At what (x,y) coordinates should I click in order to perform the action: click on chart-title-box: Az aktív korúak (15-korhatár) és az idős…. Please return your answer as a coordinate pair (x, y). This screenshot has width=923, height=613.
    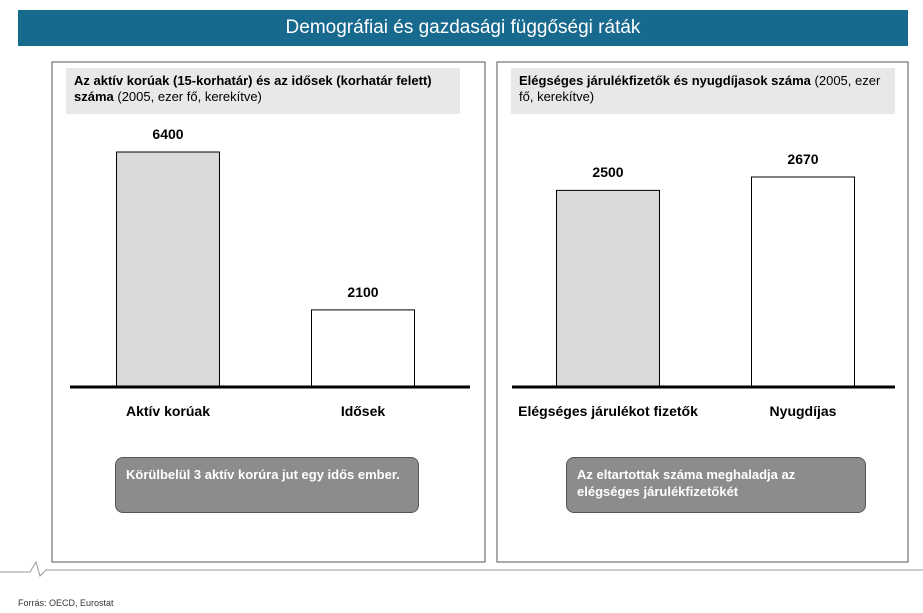
    Looking at the image, I should click on (263, 91).